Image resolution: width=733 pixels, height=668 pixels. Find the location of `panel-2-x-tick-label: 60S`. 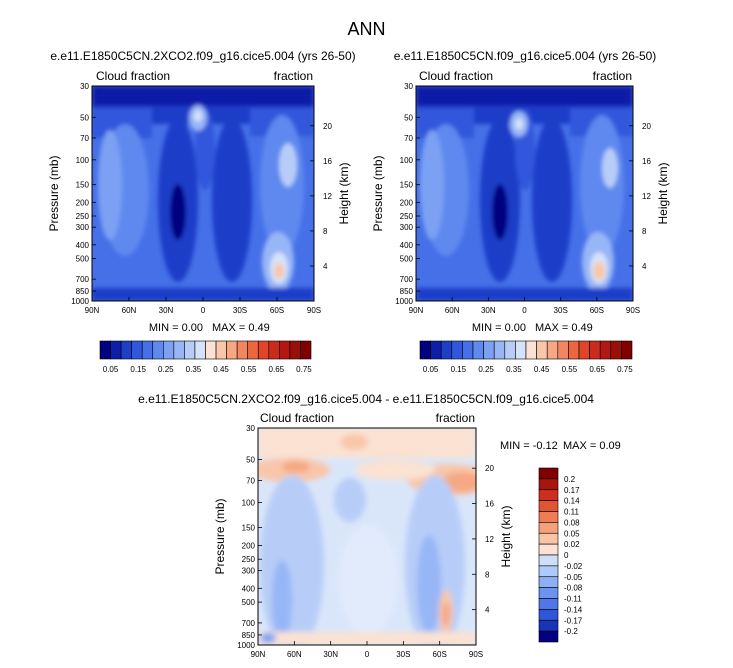

panel-2-x-tick-label: 60S is located at coordinates (597, 310).